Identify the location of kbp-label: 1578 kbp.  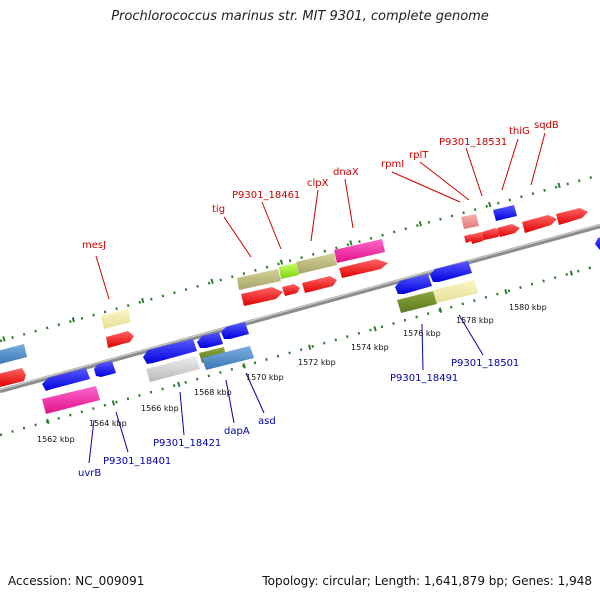
(475, 320).